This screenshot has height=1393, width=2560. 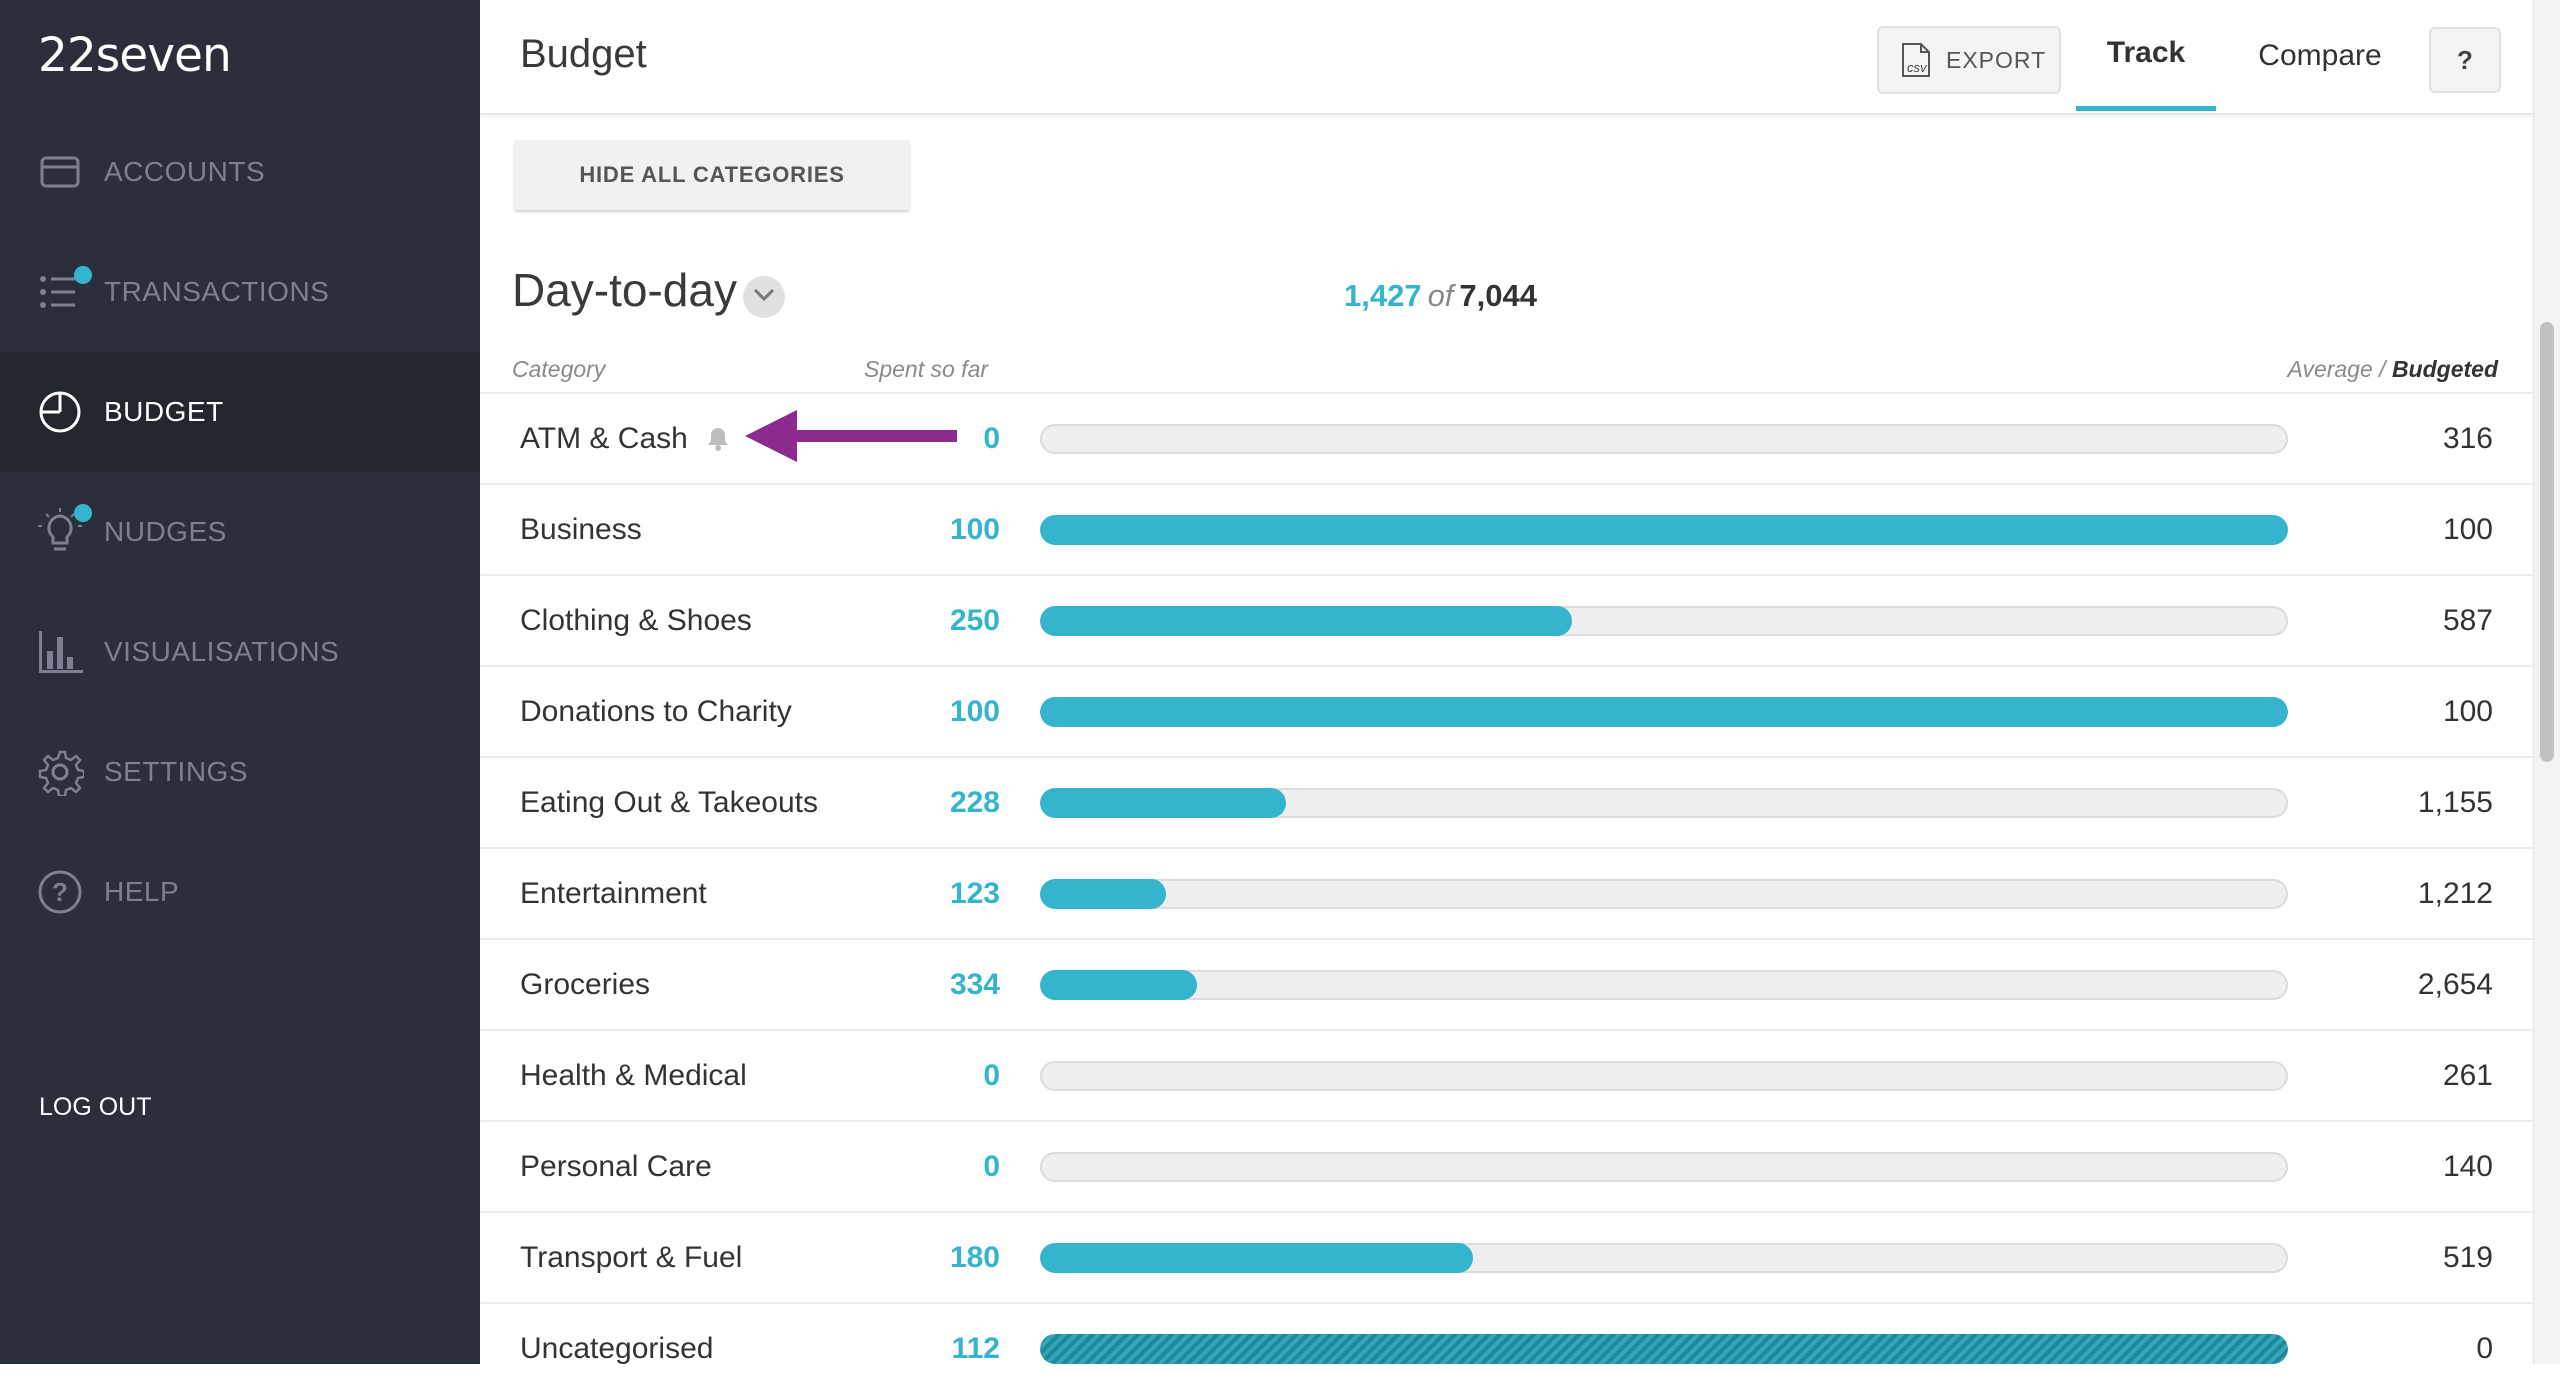 I want to click on category-name: Business, so click(x=581, y=529).